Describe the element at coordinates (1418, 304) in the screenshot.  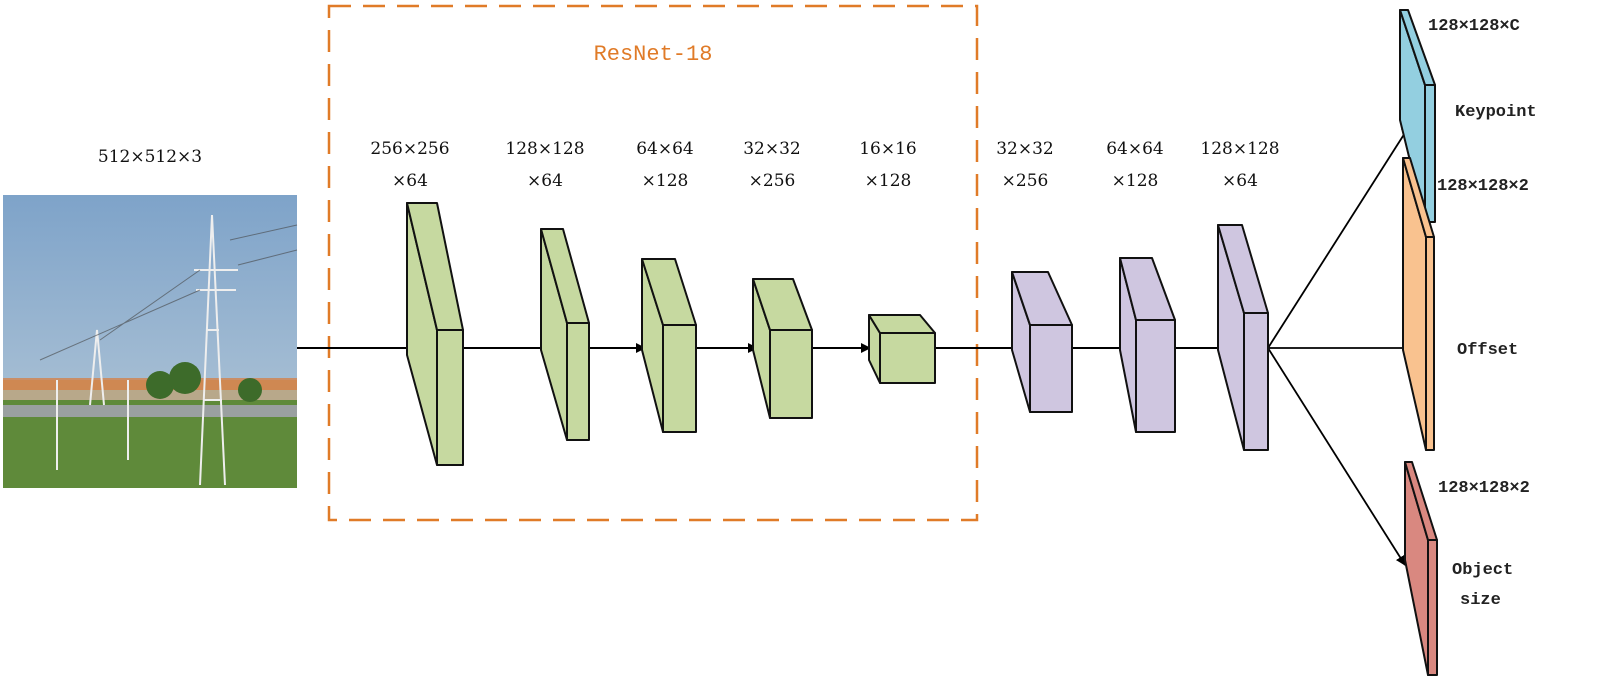
I see `head-offset` at that location.